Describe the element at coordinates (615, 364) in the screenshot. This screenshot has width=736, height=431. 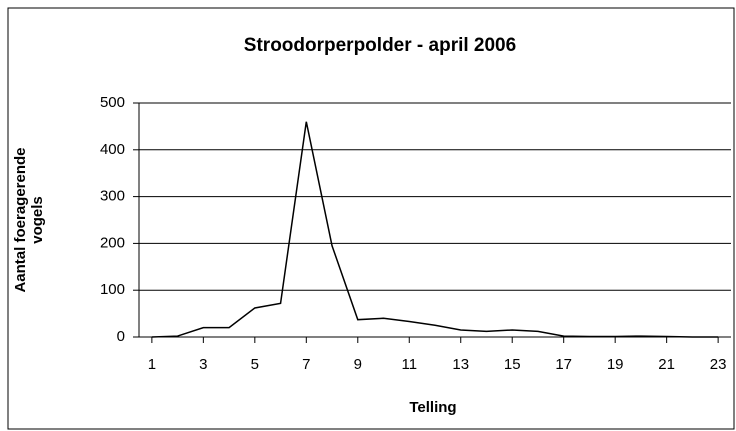
I see `x-tick-label: 19` at that location.